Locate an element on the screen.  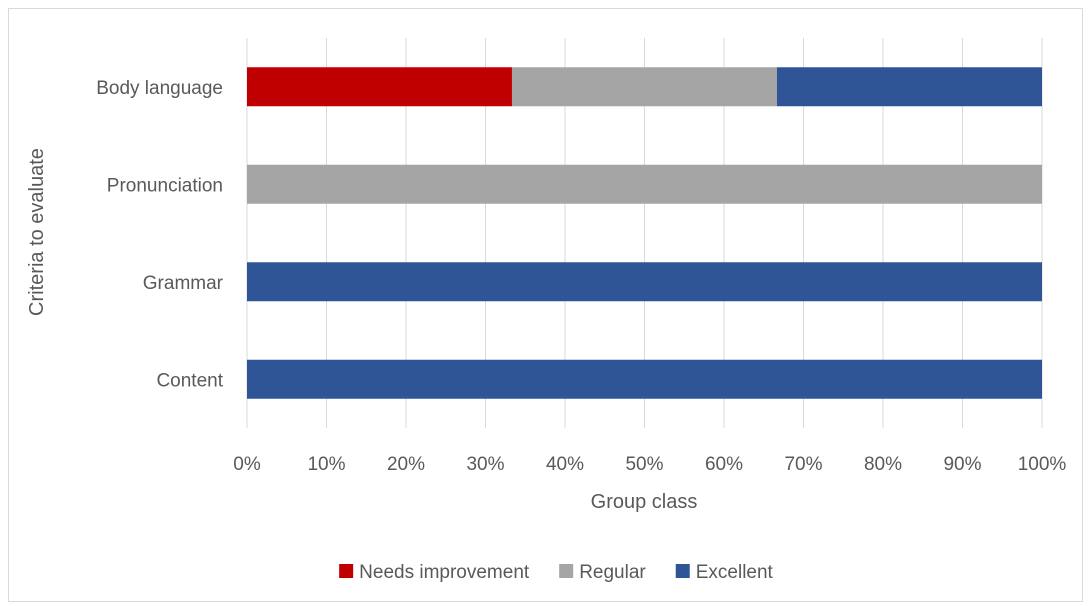
legend: Needs improvement Regular Excellent is located at coordinates (556, 572).